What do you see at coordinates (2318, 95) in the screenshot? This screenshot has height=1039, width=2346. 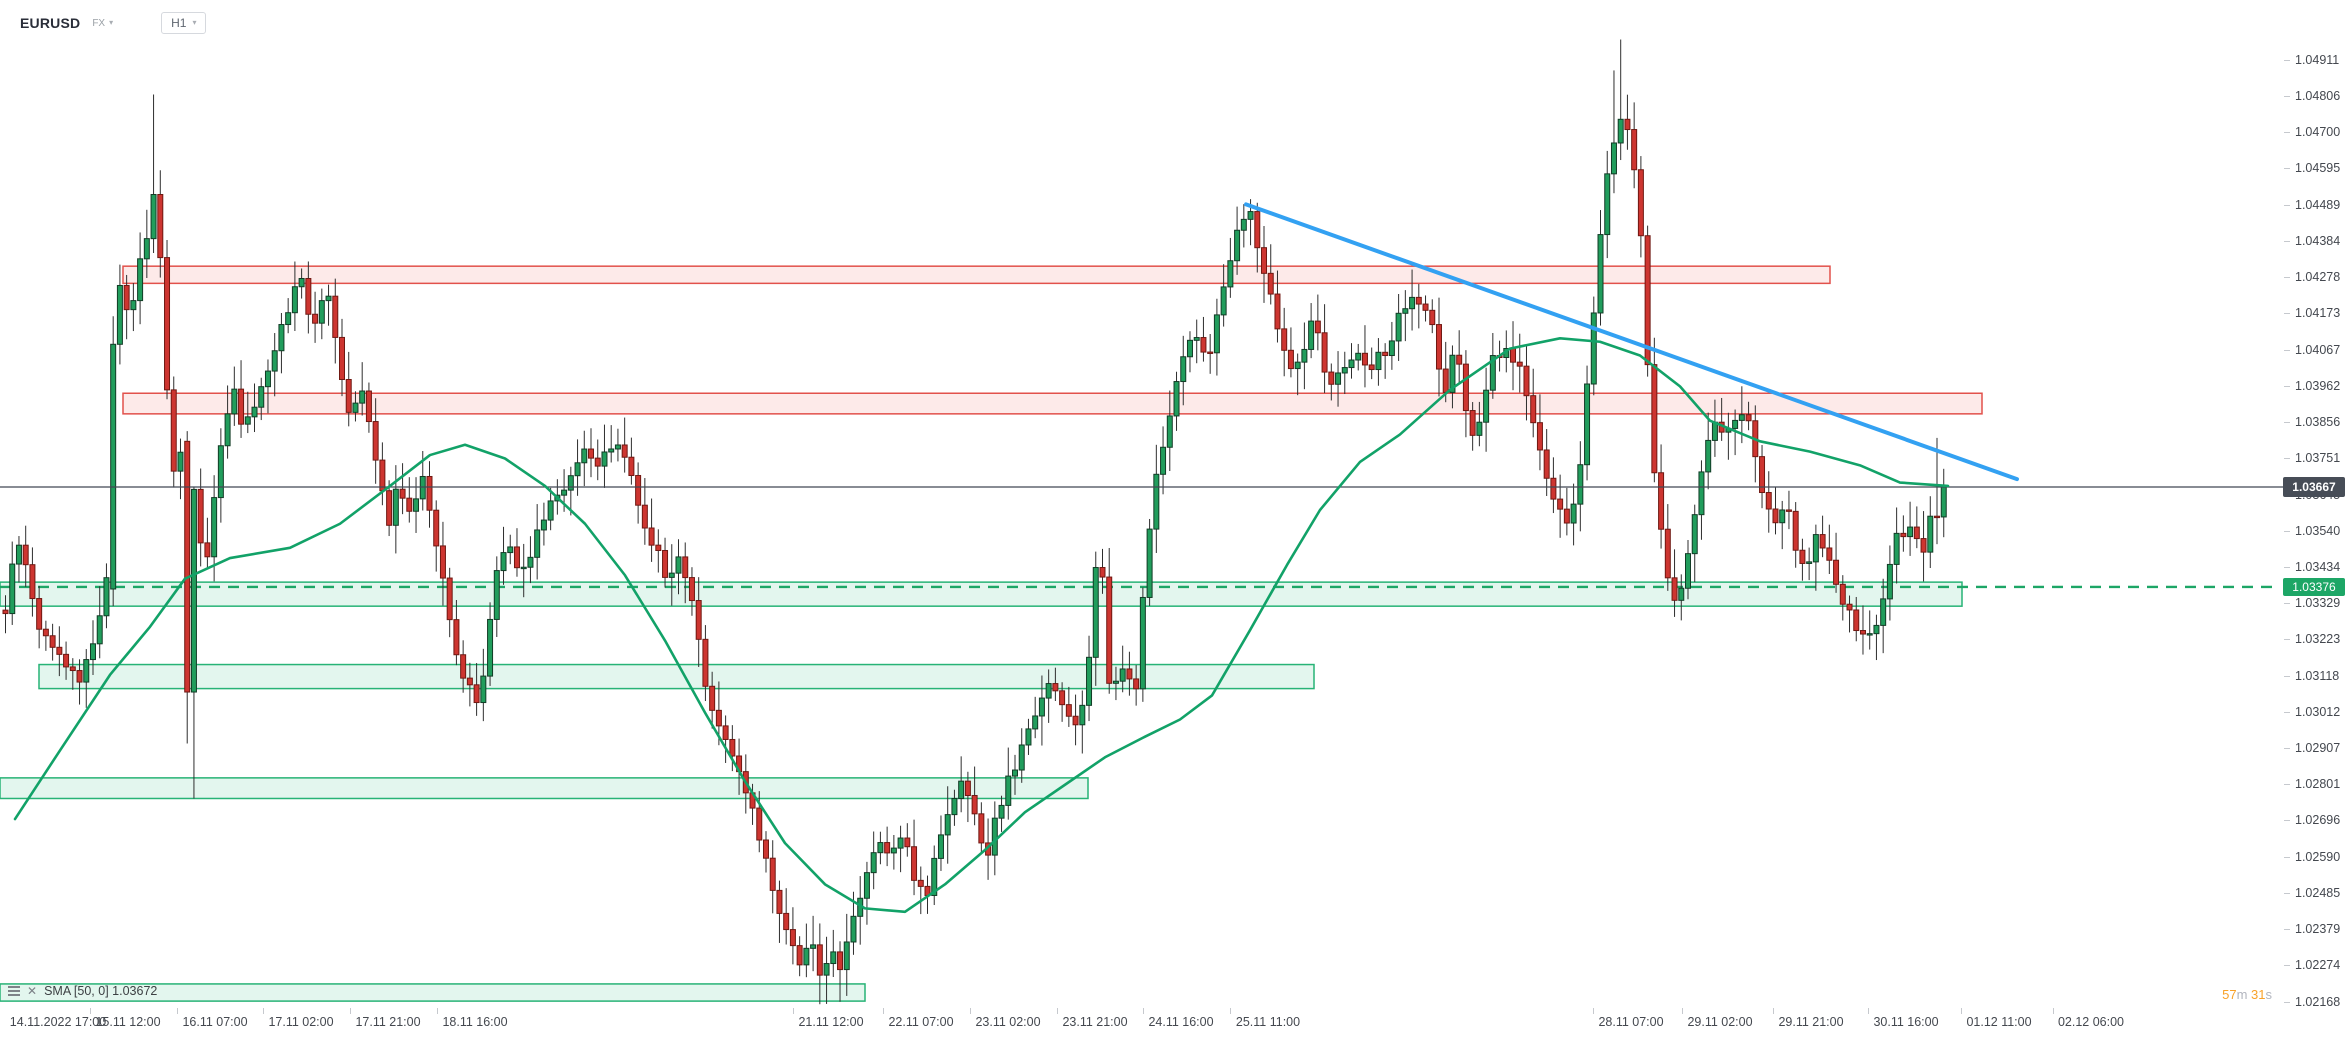 I see `price-axis-label: 1.04806` at bounding box center [2318, 95].